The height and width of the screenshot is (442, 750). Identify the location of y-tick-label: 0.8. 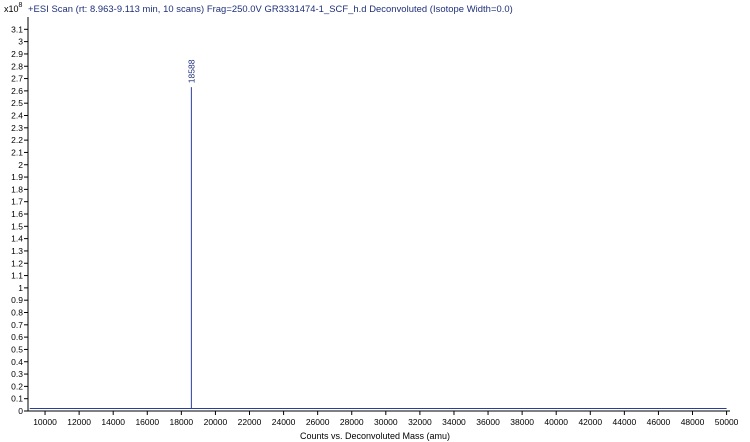
(17, 313).